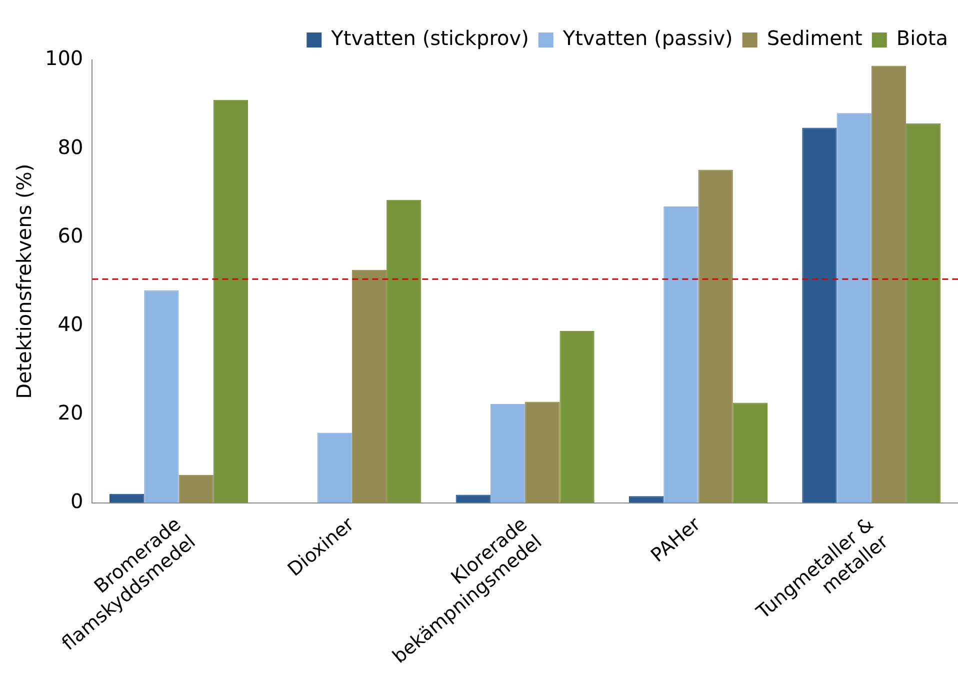 The image size is (958, 677). What do you see at coordinates (71, 324) in the screenshot?
I see `y-tick-label: 40` at bounding box center [71, 324].